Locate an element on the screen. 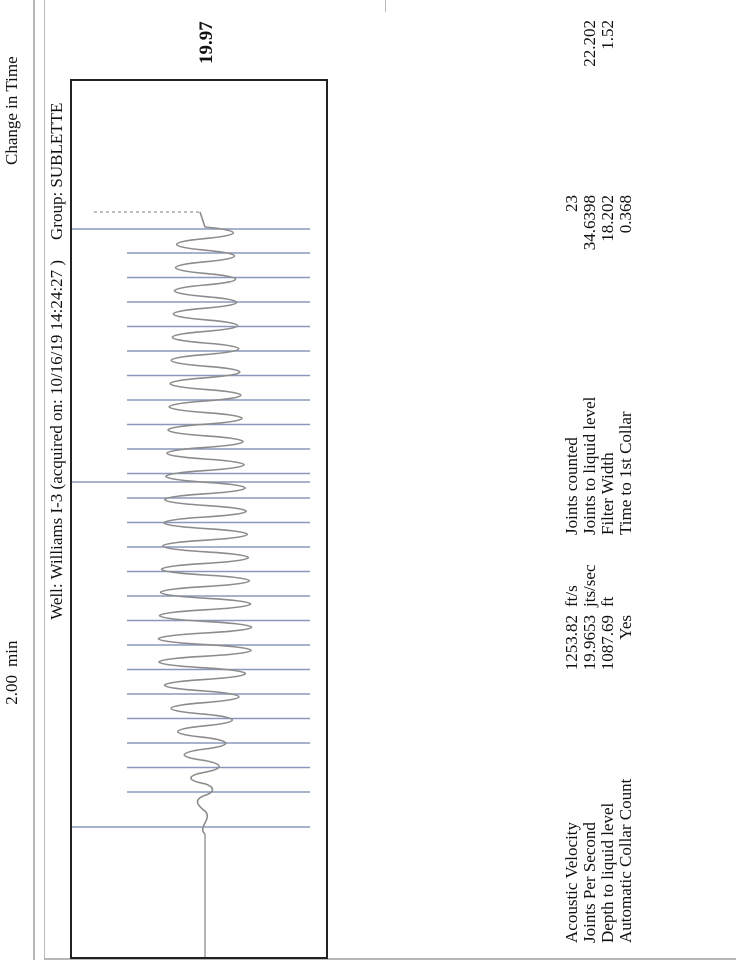 Image resolution: width=736 pixels, height=975 pixels. stat-extra-filter-width: 1.52 is located at coordinates (608, 60).